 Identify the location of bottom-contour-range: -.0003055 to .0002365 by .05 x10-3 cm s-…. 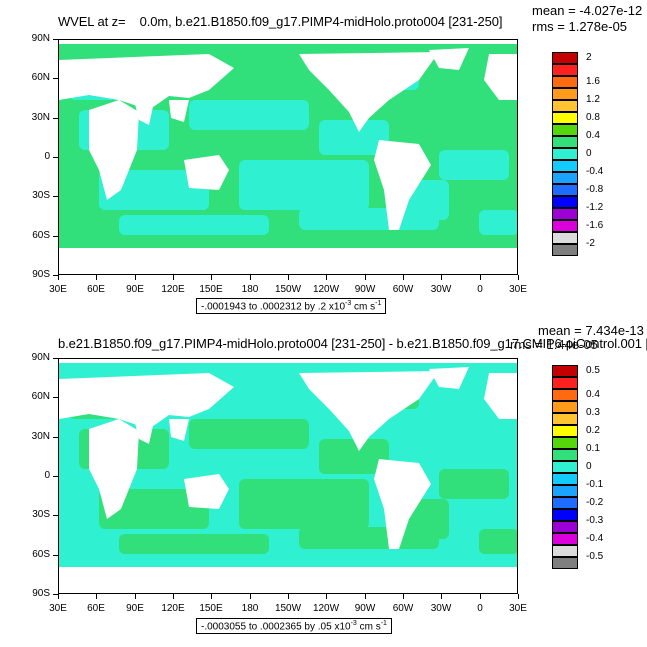
(294, 626).